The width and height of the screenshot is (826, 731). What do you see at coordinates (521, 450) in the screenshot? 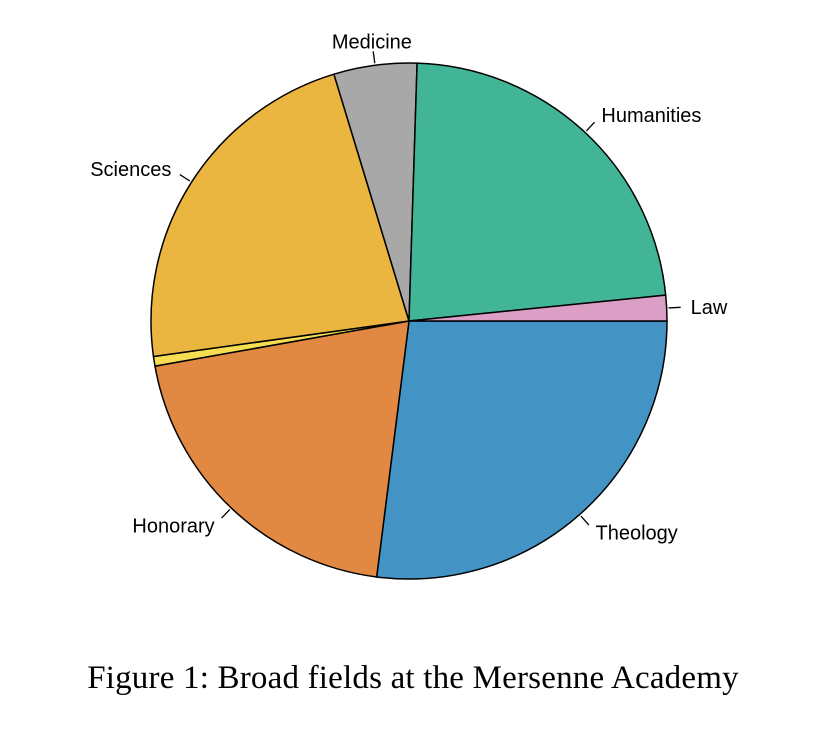
I see `pie-slice-theology` at bounding box center [521, 450].